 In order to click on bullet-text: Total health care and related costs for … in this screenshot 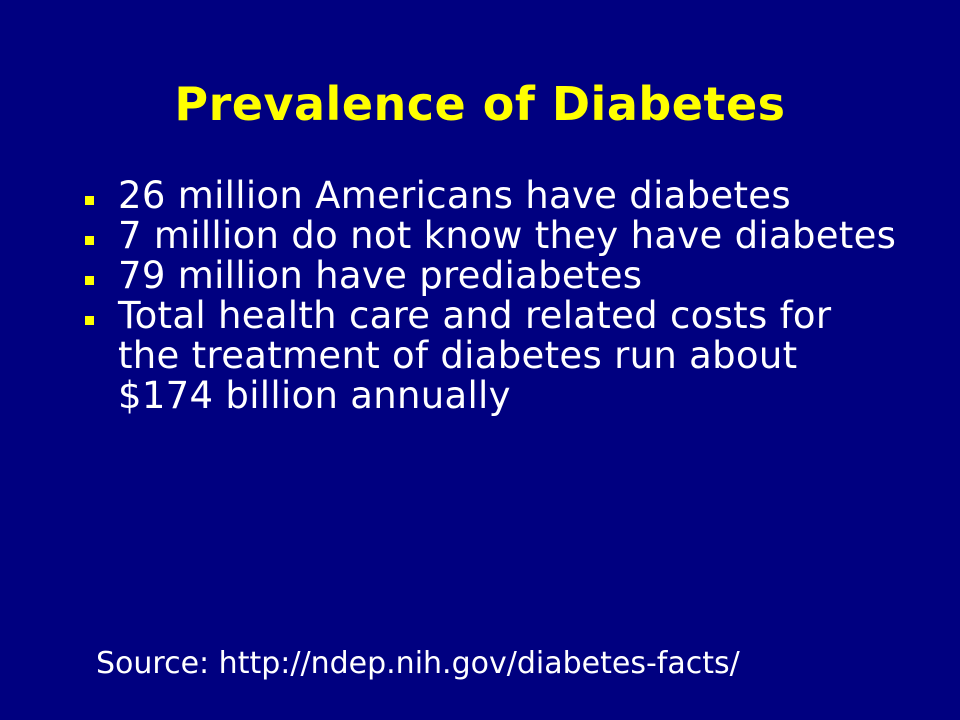, I will do `click(475, 355)`.